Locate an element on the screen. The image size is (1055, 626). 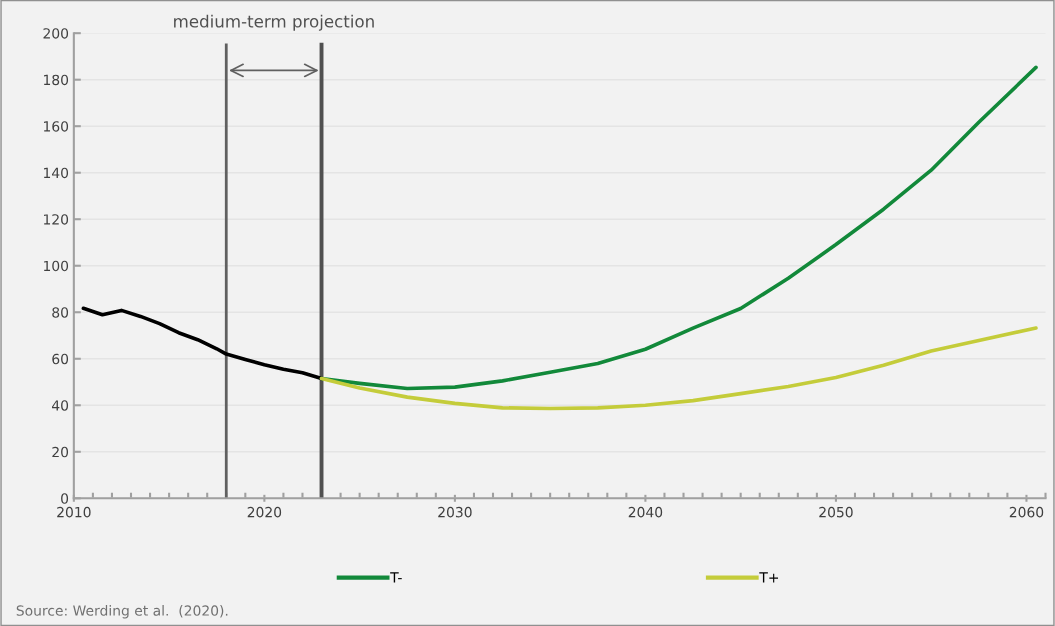
x-tick-label: 2010 is located at coordinates (74, 512).